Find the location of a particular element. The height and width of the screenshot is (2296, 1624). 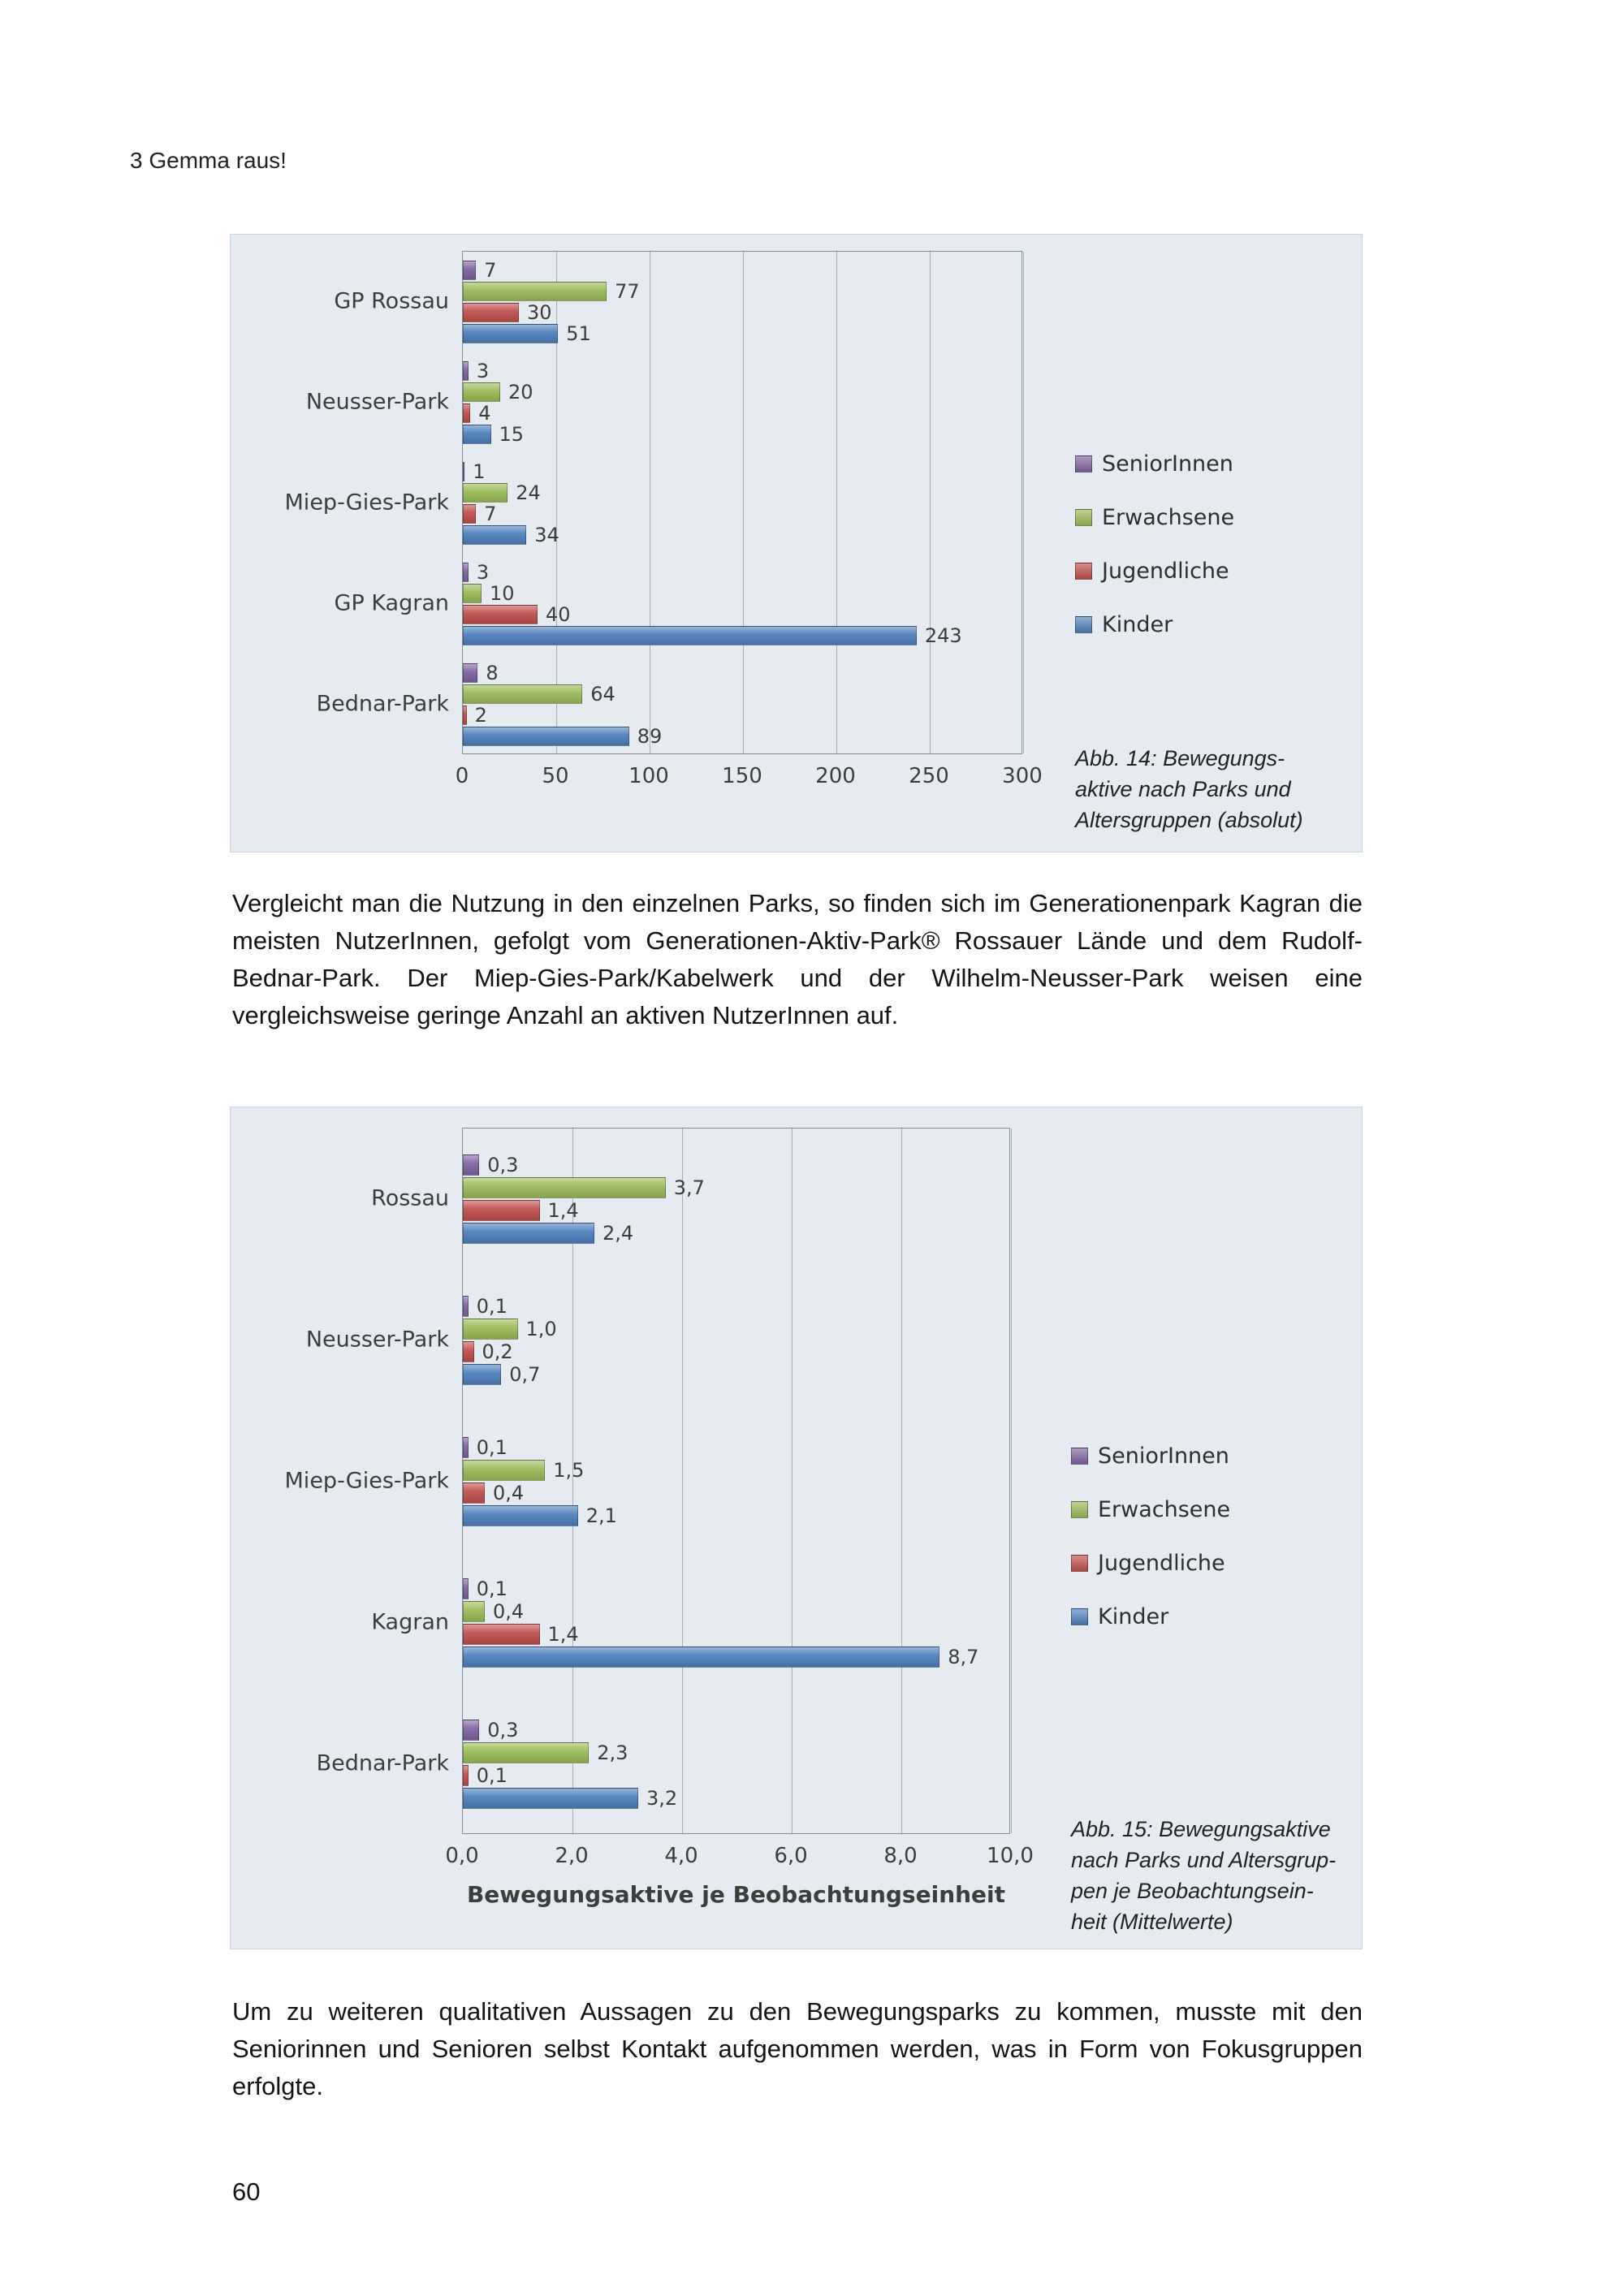

bar-value-label: 243 is located at coordinates (943, 635).